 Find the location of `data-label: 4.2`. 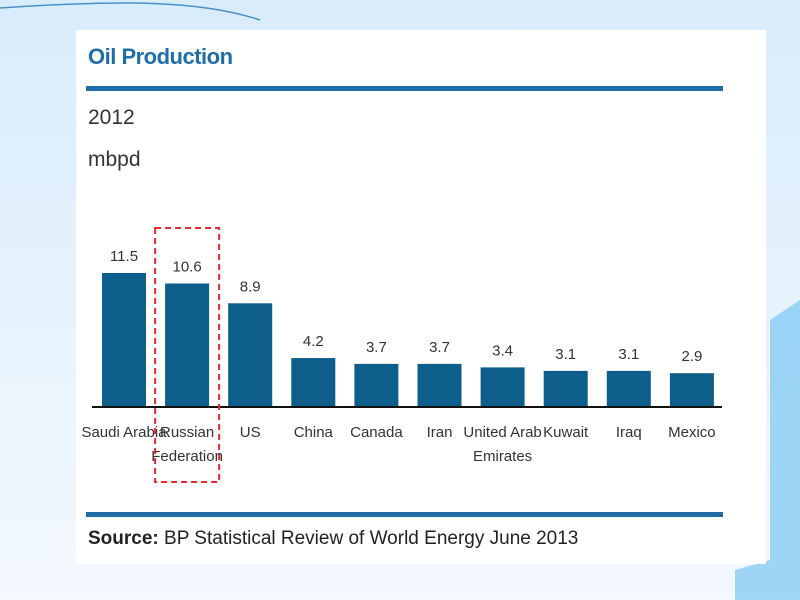

data-label: 4.2 is located at coordinates (313, 341).